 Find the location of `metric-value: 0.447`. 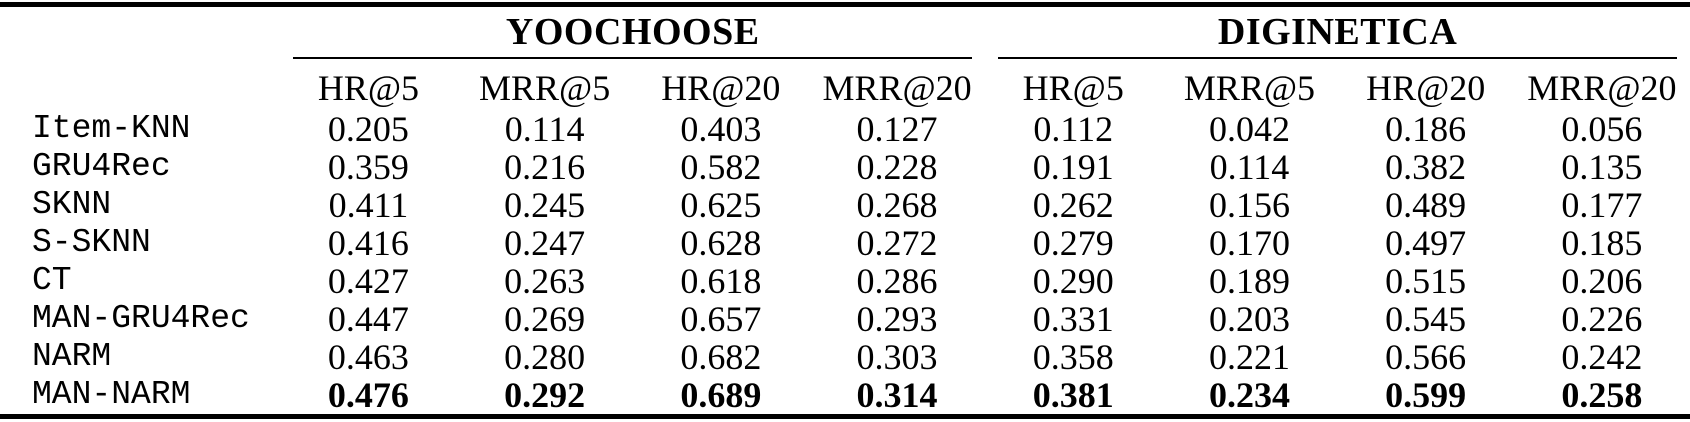

metric-value: 0.447 is located at coordinates (368, 319).